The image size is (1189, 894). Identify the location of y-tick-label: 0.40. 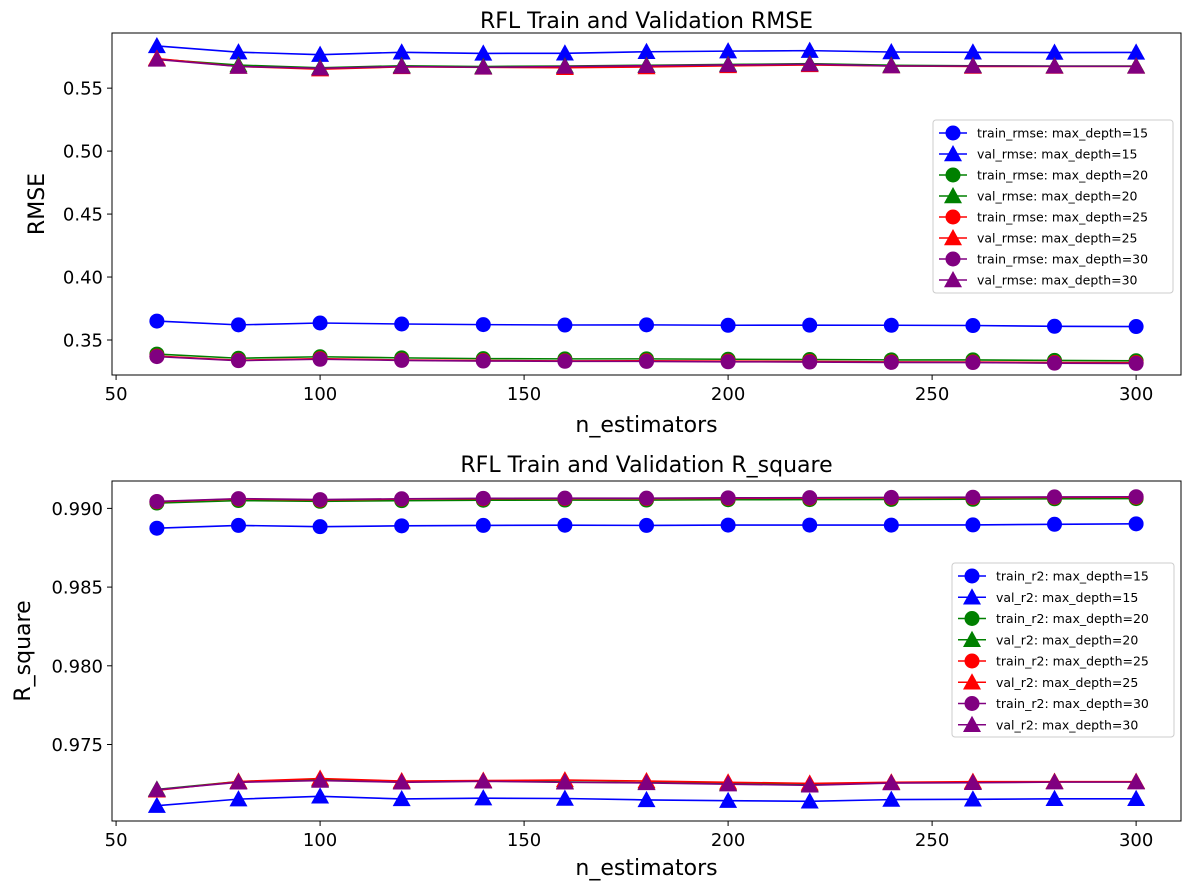
(83, 278).